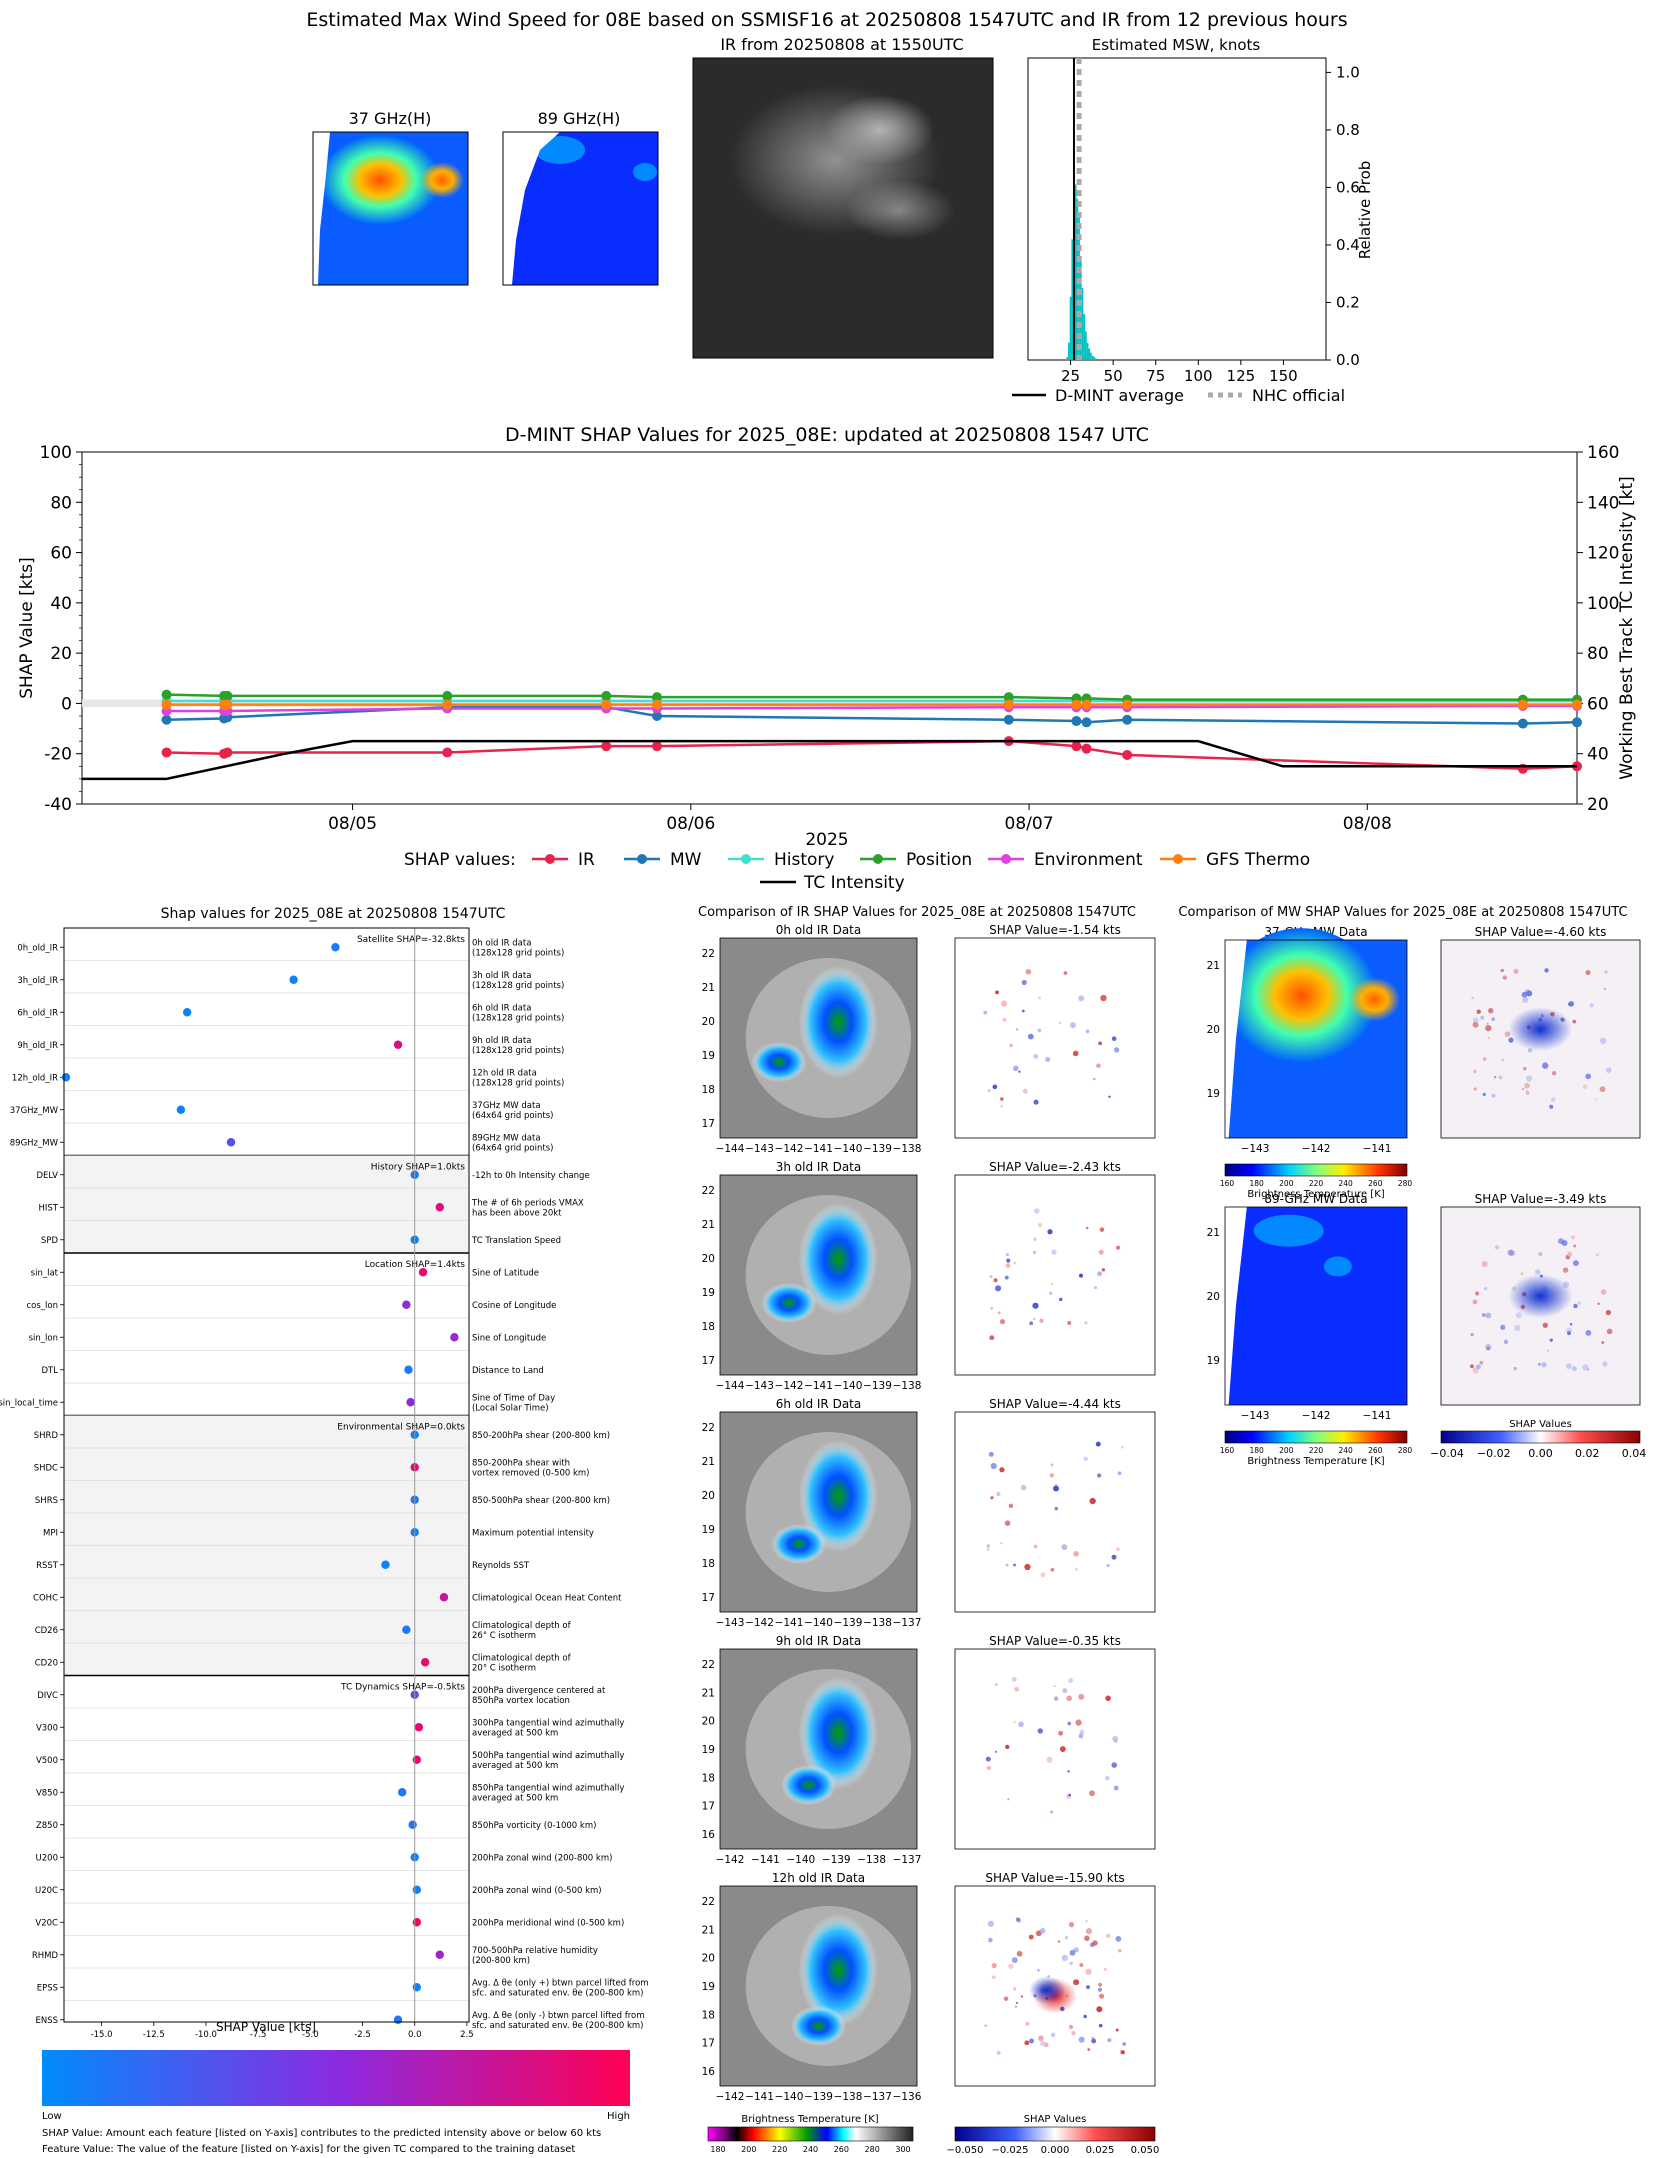  I want to click on legend-label-ir: IR, so click(586, 860).